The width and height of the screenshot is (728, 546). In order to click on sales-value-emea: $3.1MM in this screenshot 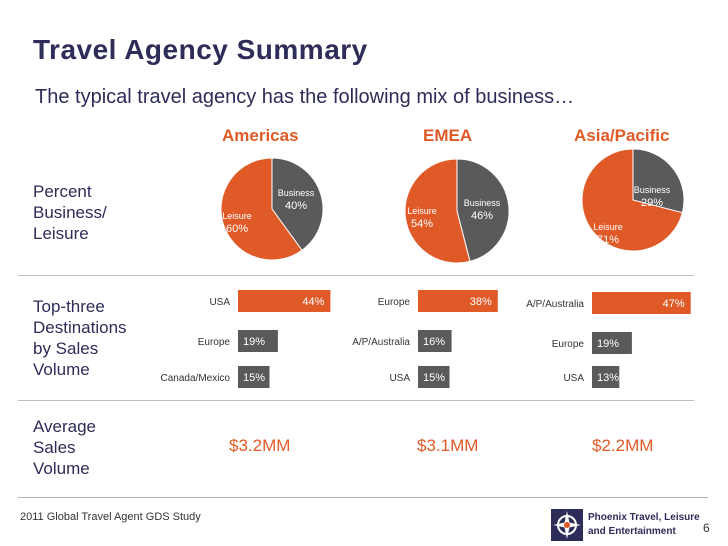, I will do `click(448, 445)`.